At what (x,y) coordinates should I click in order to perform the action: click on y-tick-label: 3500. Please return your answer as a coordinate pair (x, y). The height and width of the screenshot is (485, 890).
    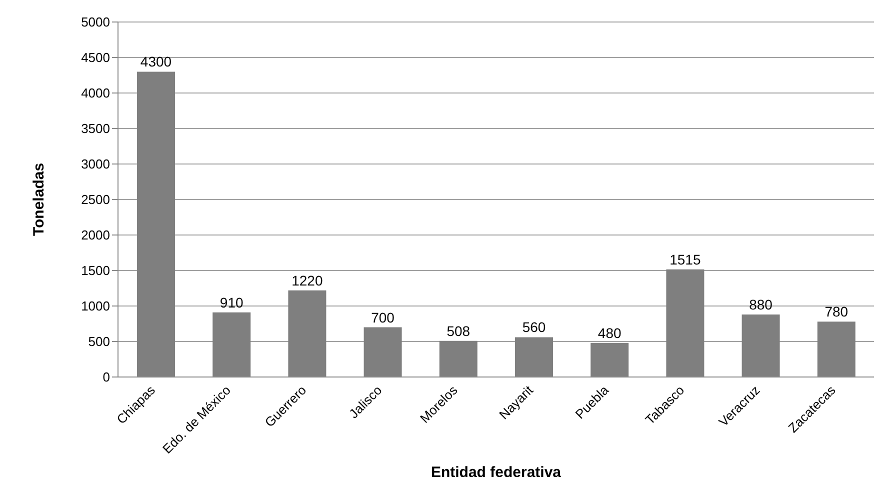
    Looking at the image, I should click on (95, 128).